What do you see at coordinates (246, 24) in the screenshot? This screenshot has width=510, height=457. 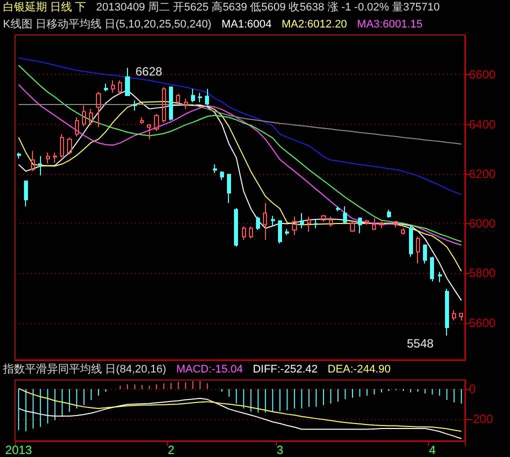 I see `text: MA1:6004` at bounding box center [246, 24].